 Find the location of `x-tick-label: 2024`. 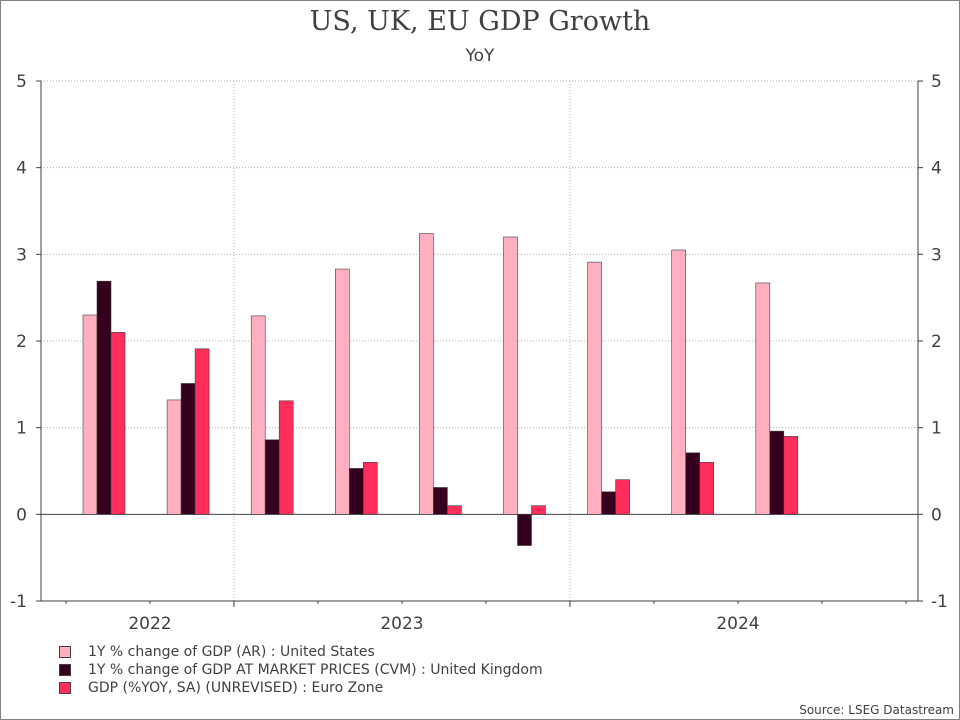

x-tick-label: 2024 is located at coordinates (737, 624).